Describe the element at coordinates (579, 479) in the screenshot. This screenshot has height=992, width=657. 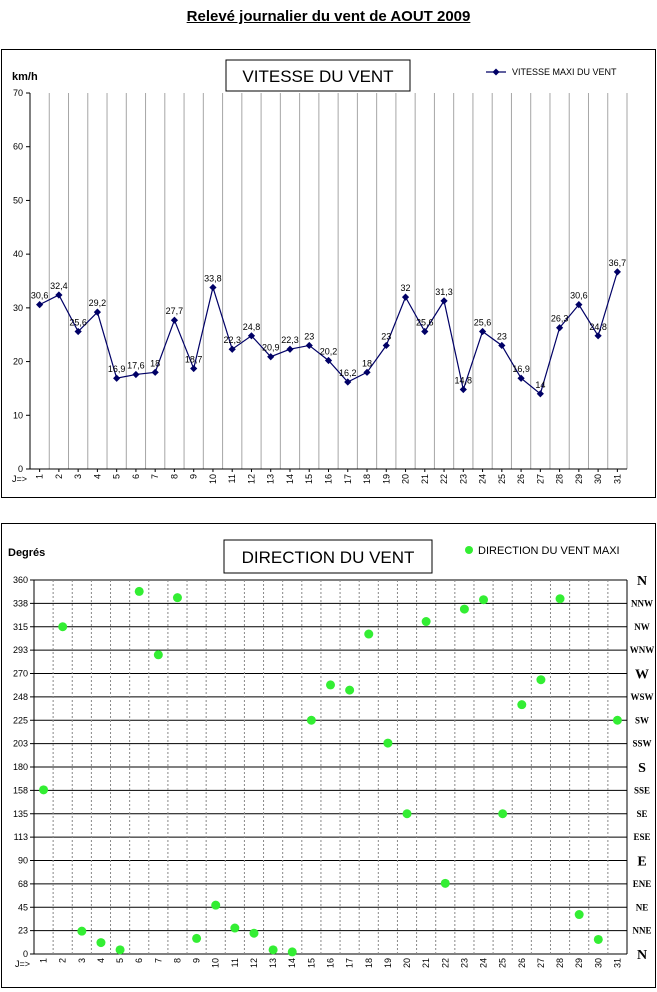
I see `x-tick-label: 29` at that location.